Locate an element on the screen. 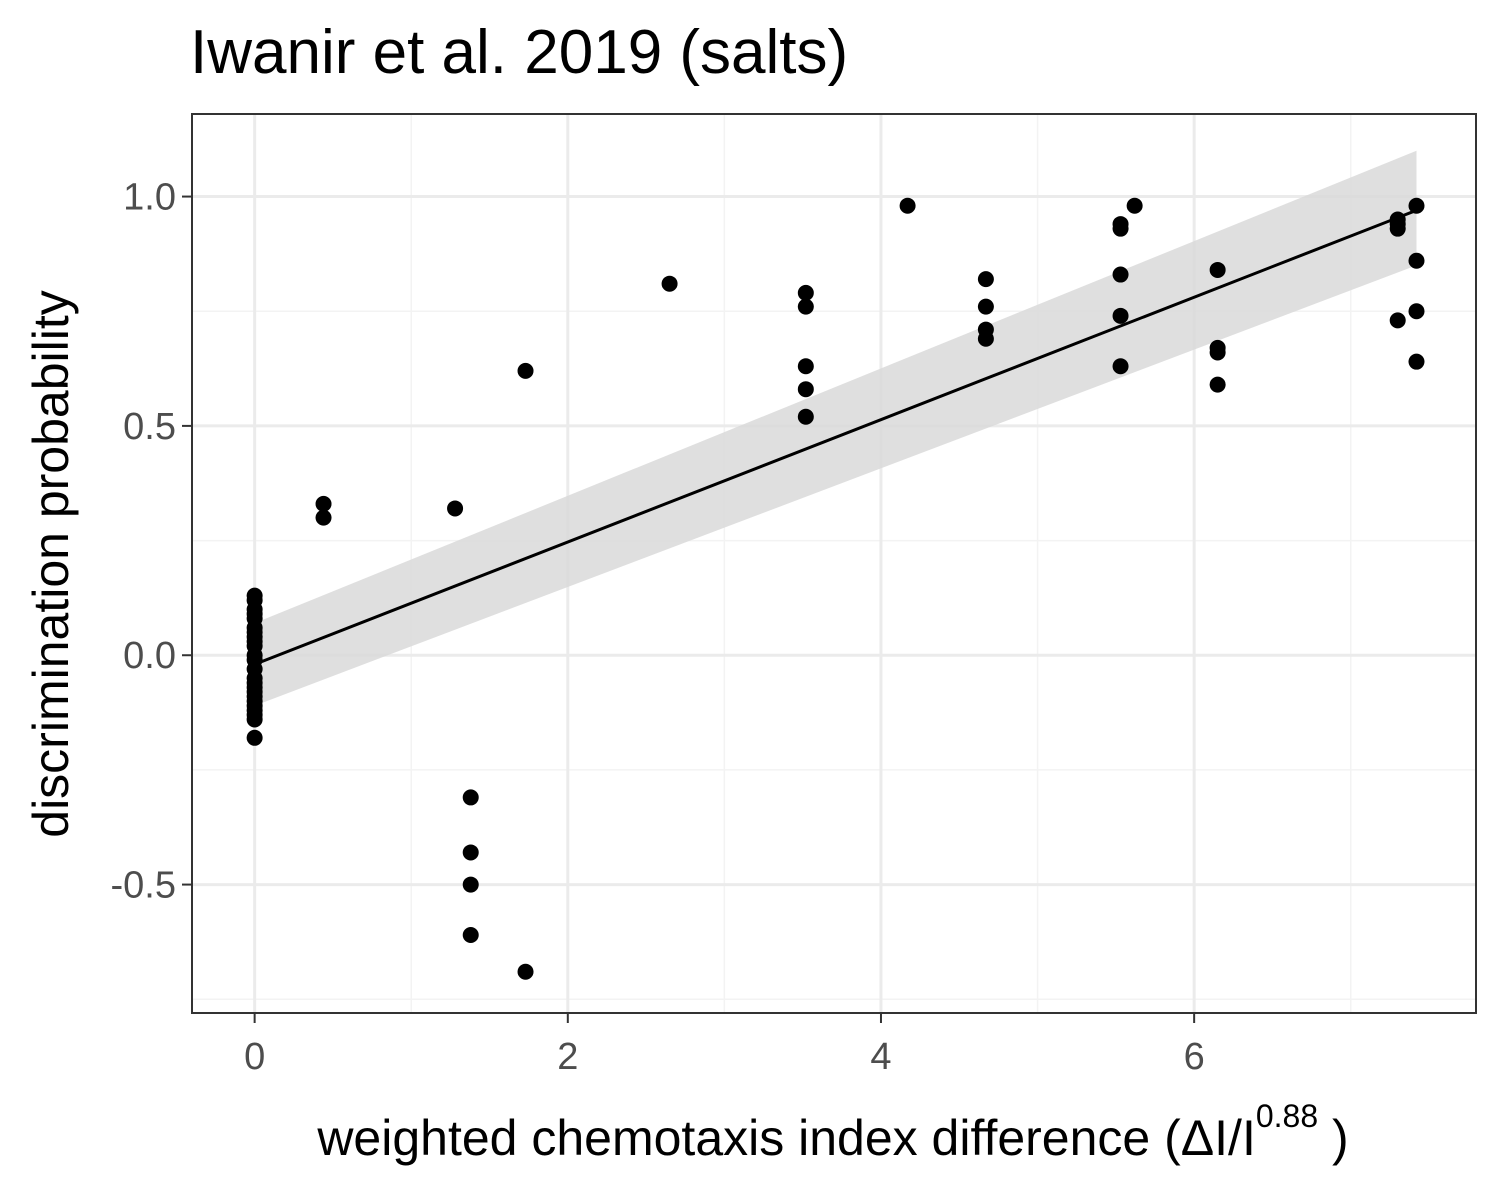 The image size is (1500, 1200). x-tick-label: 6 is located at coordinates (1194, 1057).